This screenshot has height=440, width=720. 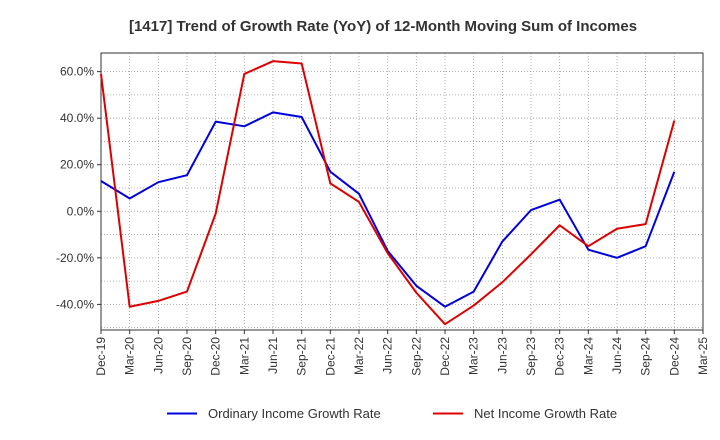 What do you see at coordinates (77, 165) in the screenshot?
I see `y-tick-label: 20.0%` at bounding box center [77, 165].